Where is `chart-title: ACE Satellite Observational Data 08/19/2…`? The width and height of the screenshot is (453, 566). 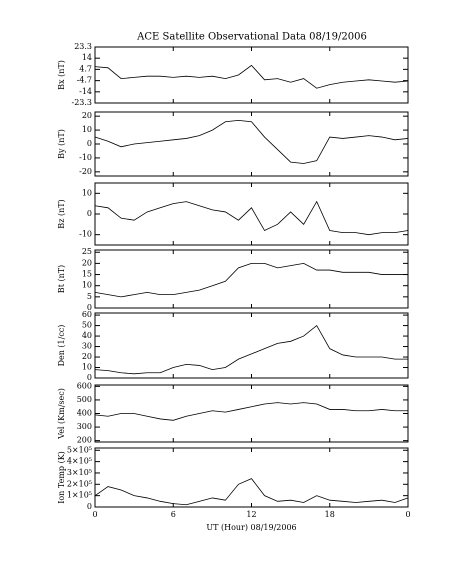
chart-title: ACE Satellite Observational Data 08/19/2… is located at coordinates (251, 37).